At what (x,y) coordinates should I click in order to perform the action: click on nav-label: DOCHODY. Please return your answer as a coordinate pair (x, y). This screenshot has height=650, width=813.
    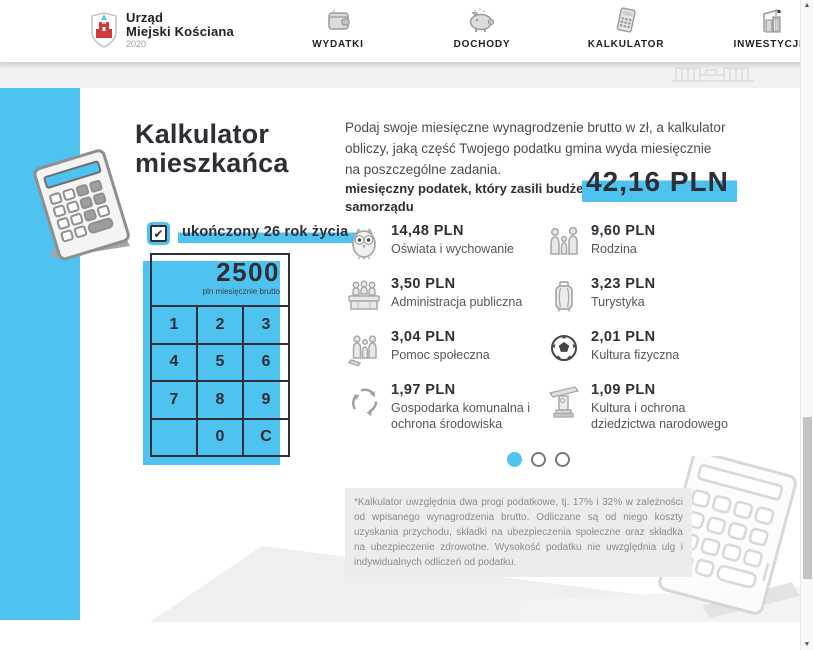
    Looking at the image, I should click on (482, 44).